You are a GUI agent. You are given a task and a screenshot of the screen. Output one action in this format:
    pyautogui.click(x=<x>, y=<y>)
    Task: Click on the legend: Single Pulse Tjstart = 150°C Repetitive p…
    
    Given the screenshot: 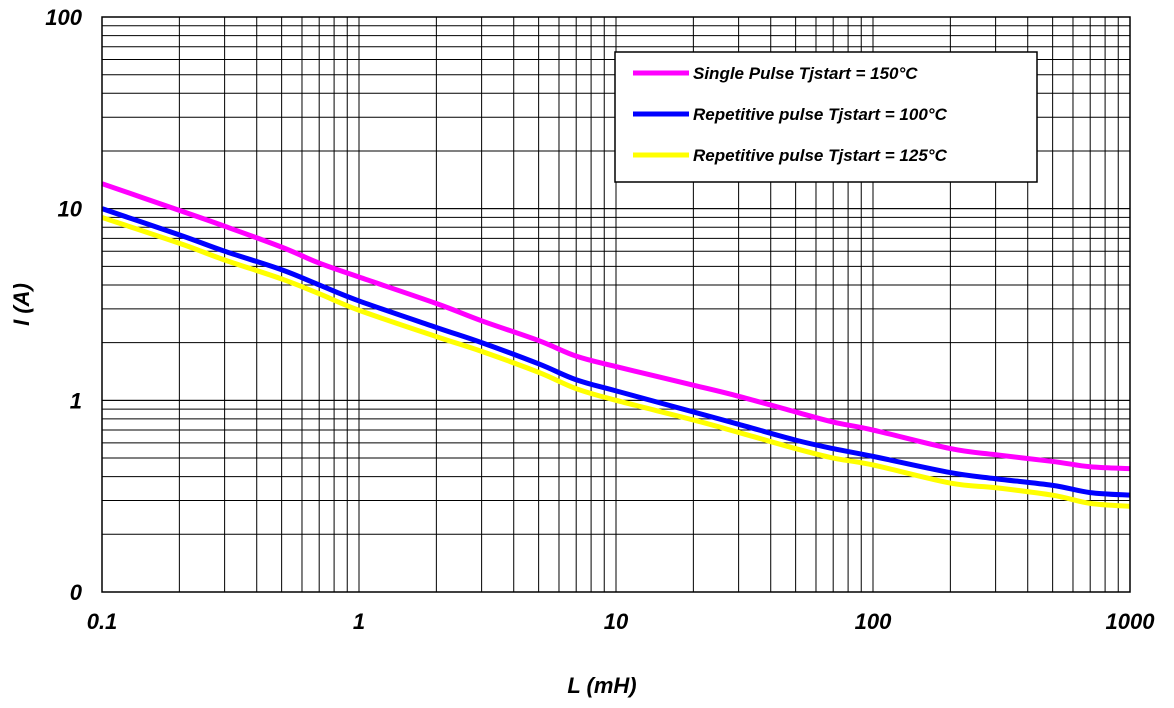 What is the action you would take?
    pyautogui.click(x=826, y=117)
    